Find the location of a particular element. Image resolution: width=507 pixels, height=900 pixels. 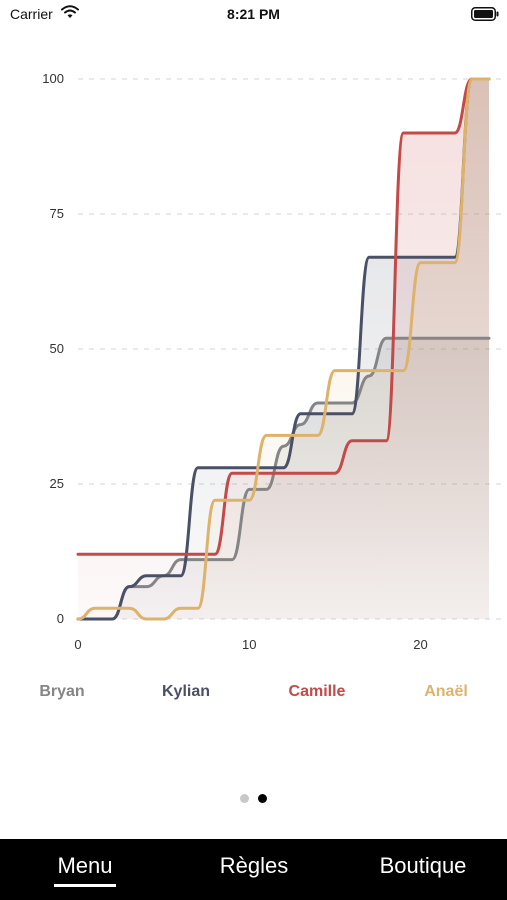

legend-item: Camille is located at coordinates (317, 691).